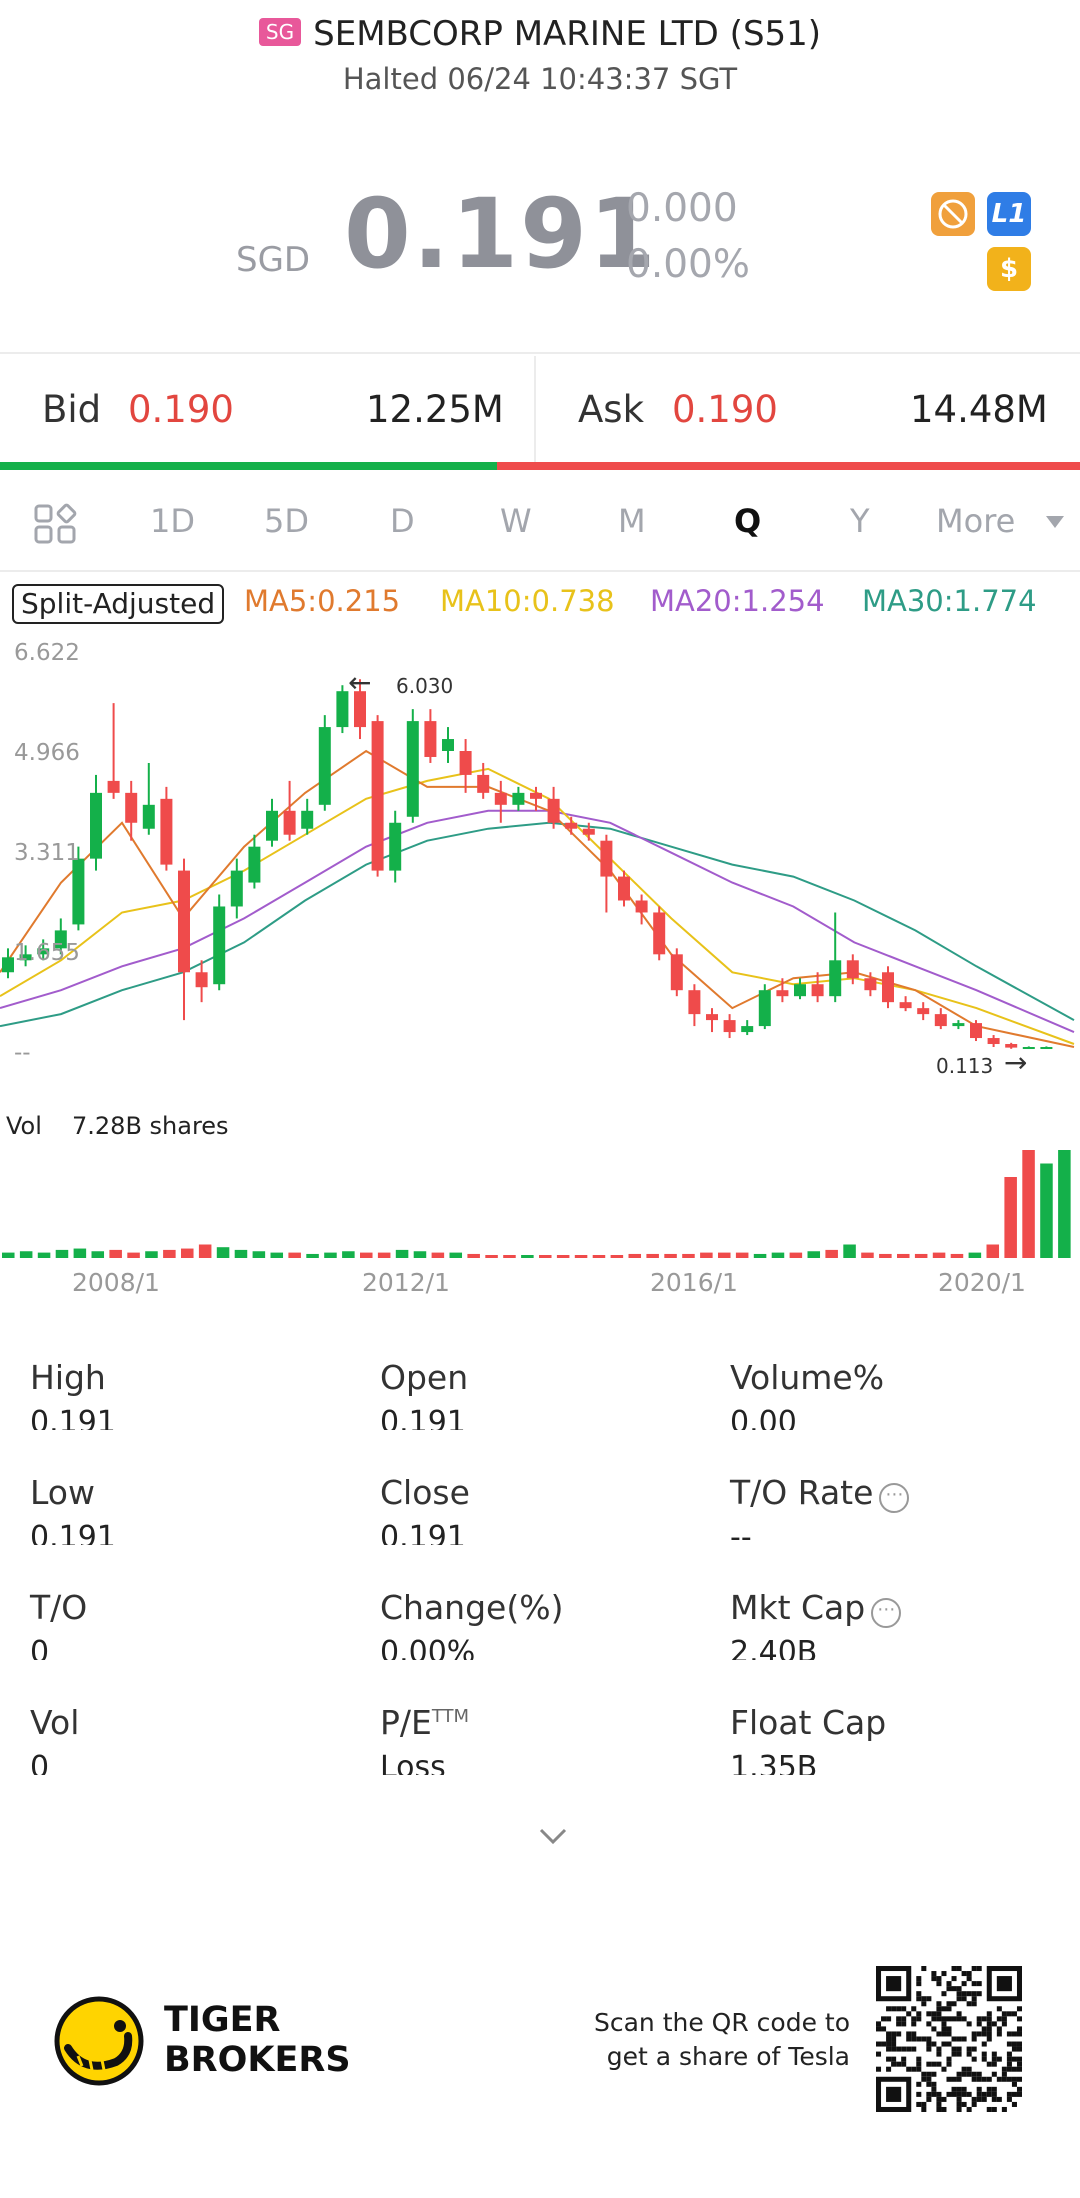  Describe the element at coordinates (257, 2060) in the screenshot. I see `brand-name-line2: BROKERS` at that location.